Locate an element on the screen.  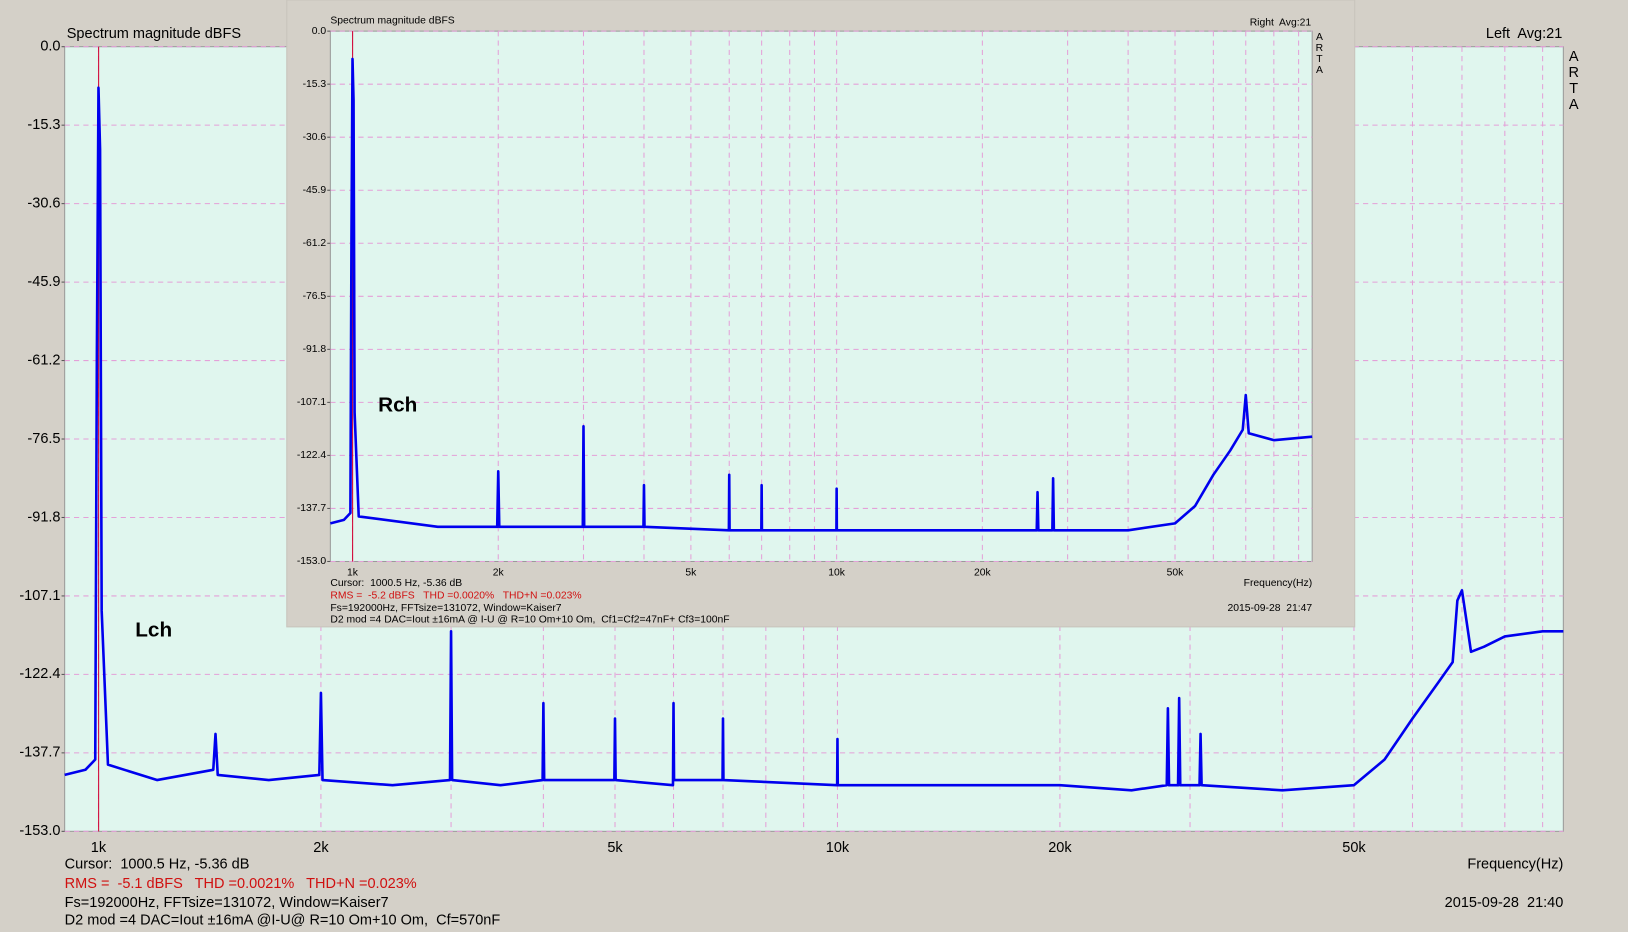
corner-label: Right Avg:21 is located at coordinates (1281, 23).